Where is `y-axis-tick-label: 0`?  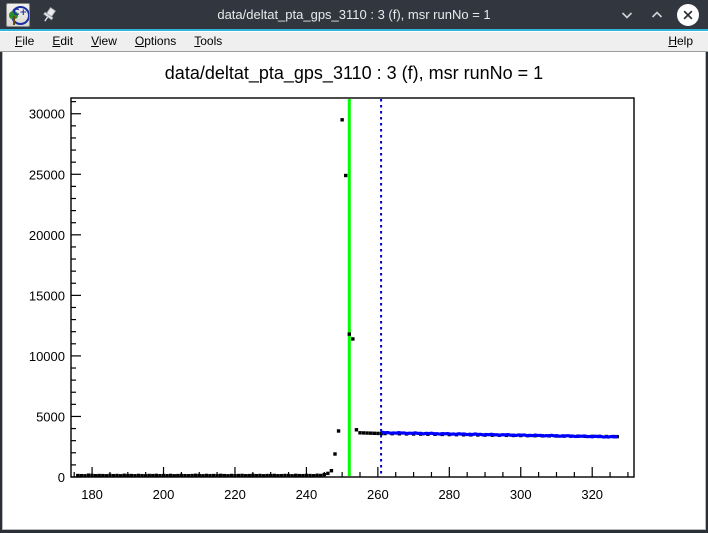
y-axis-tick-label: 0 is located at coordinates (61, 477).